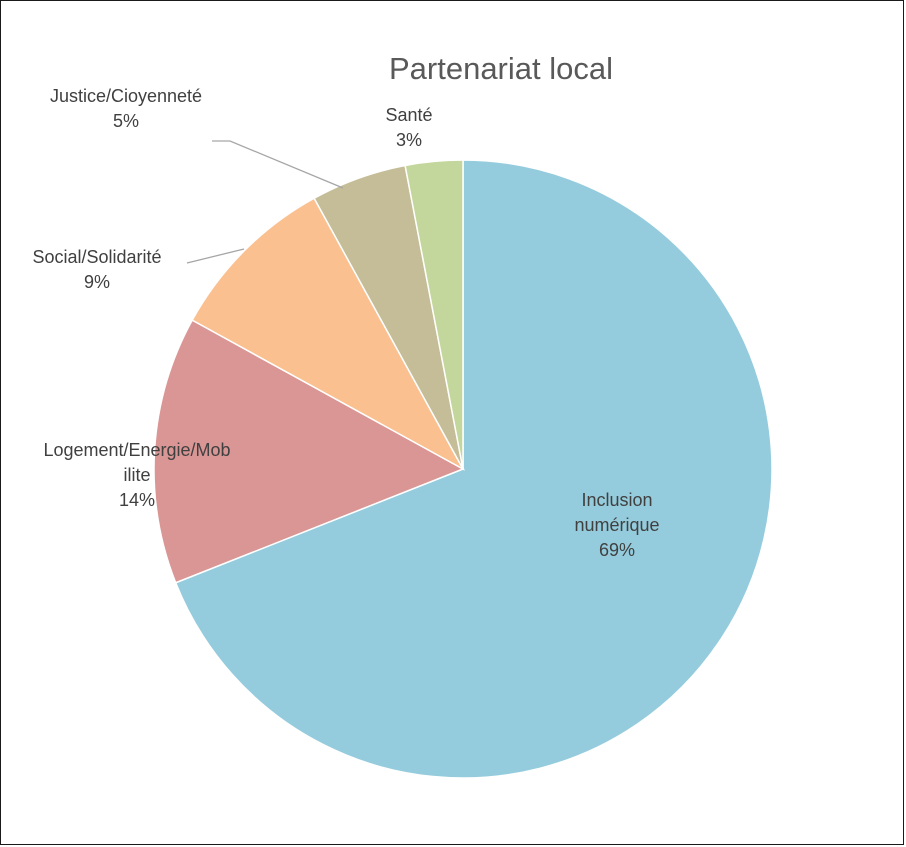 The image size is (906, 847). What do you see at coordinates (434, 314) in the screenshot?
I see `pie-slice-sant-` at bounding box center [434, 314].